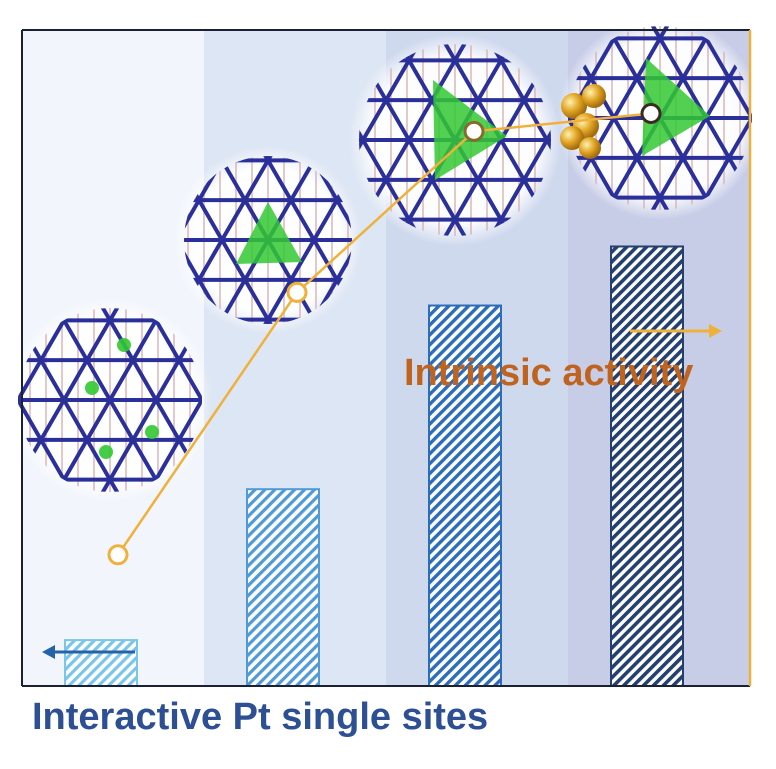 Image resolution: width=776 pixels, height=769 pixels. Describe the element at coordinates (260, 717) in the screenshot. I see `x-axis-title: Interactive Pt single sites` at that location.